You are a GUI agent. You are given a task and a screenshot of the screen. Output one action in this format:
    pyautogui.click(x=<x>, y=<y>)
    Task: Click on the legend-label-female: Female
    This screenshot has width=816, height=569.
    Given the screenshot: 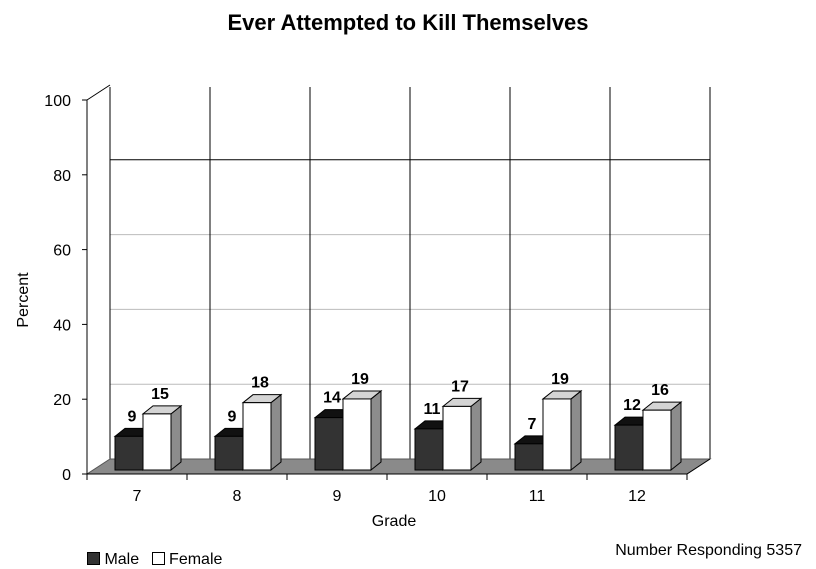 What is the action you would take?
    pyautogui.click(x=196, y=559)
    